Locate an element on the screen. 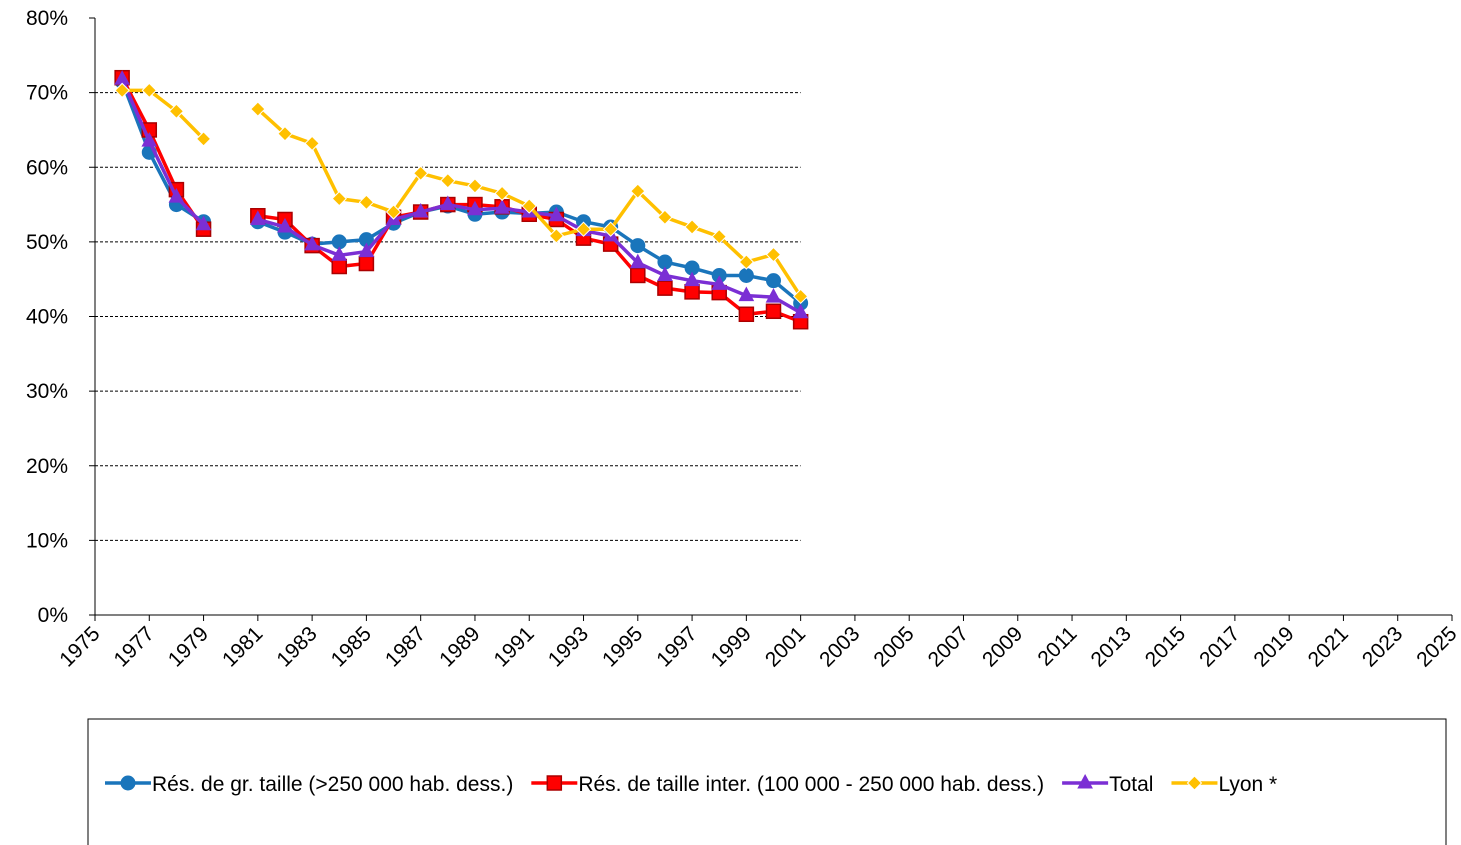 This screenshot has width=1461, height=845. y-tick-label: 30% is located at coordinates (47, 391).